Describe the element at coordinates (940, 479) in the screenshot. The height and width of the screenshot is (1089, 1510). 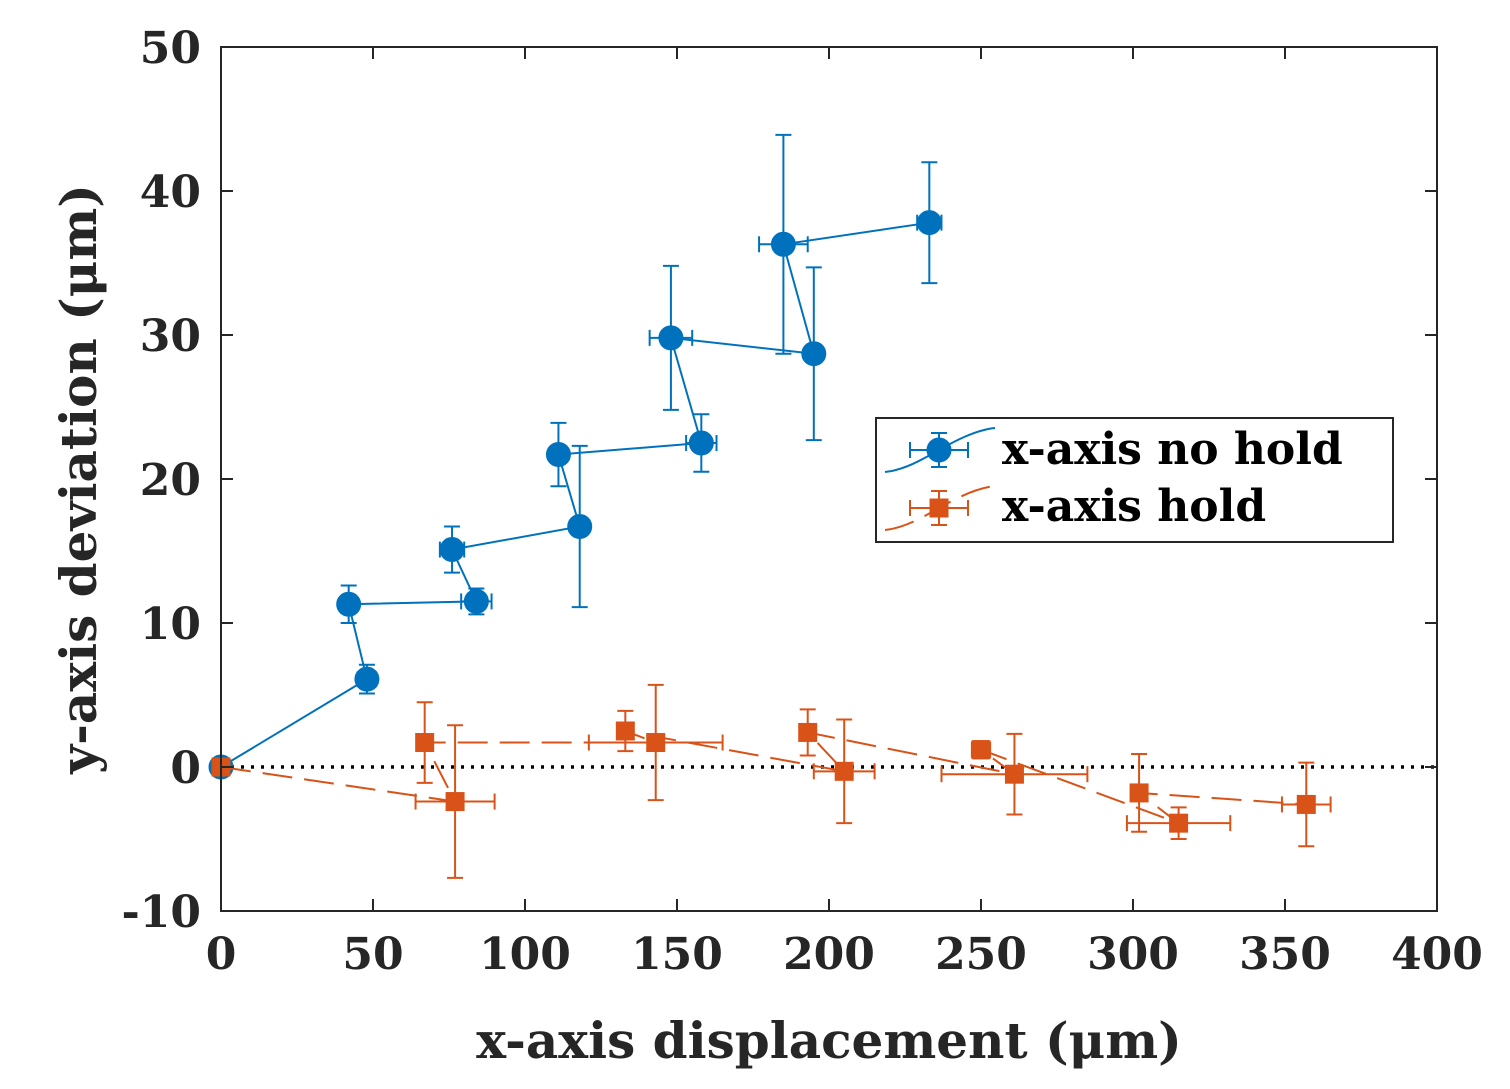
I see `legend-samples` at that location.